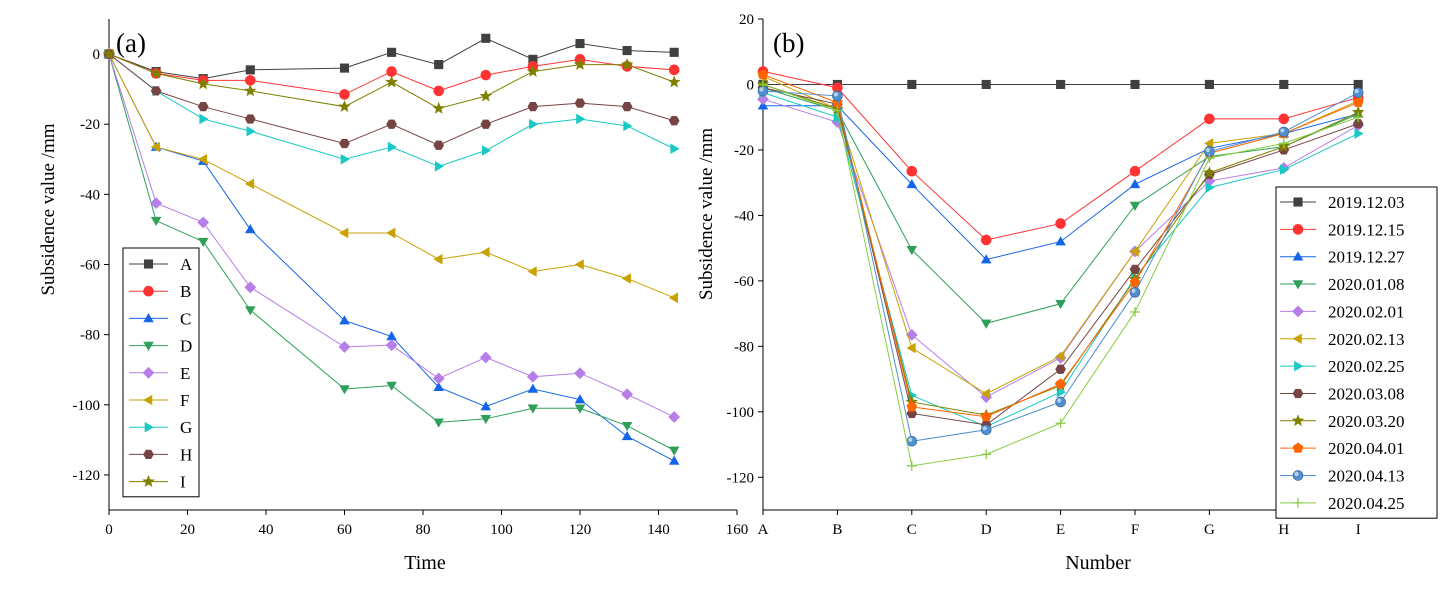 The height and width of the screenshot is (598, 1450). Describe the element at coordinates (1135, 206) in the screenshot. I see `data-point-2020.01.08-5` at that location.